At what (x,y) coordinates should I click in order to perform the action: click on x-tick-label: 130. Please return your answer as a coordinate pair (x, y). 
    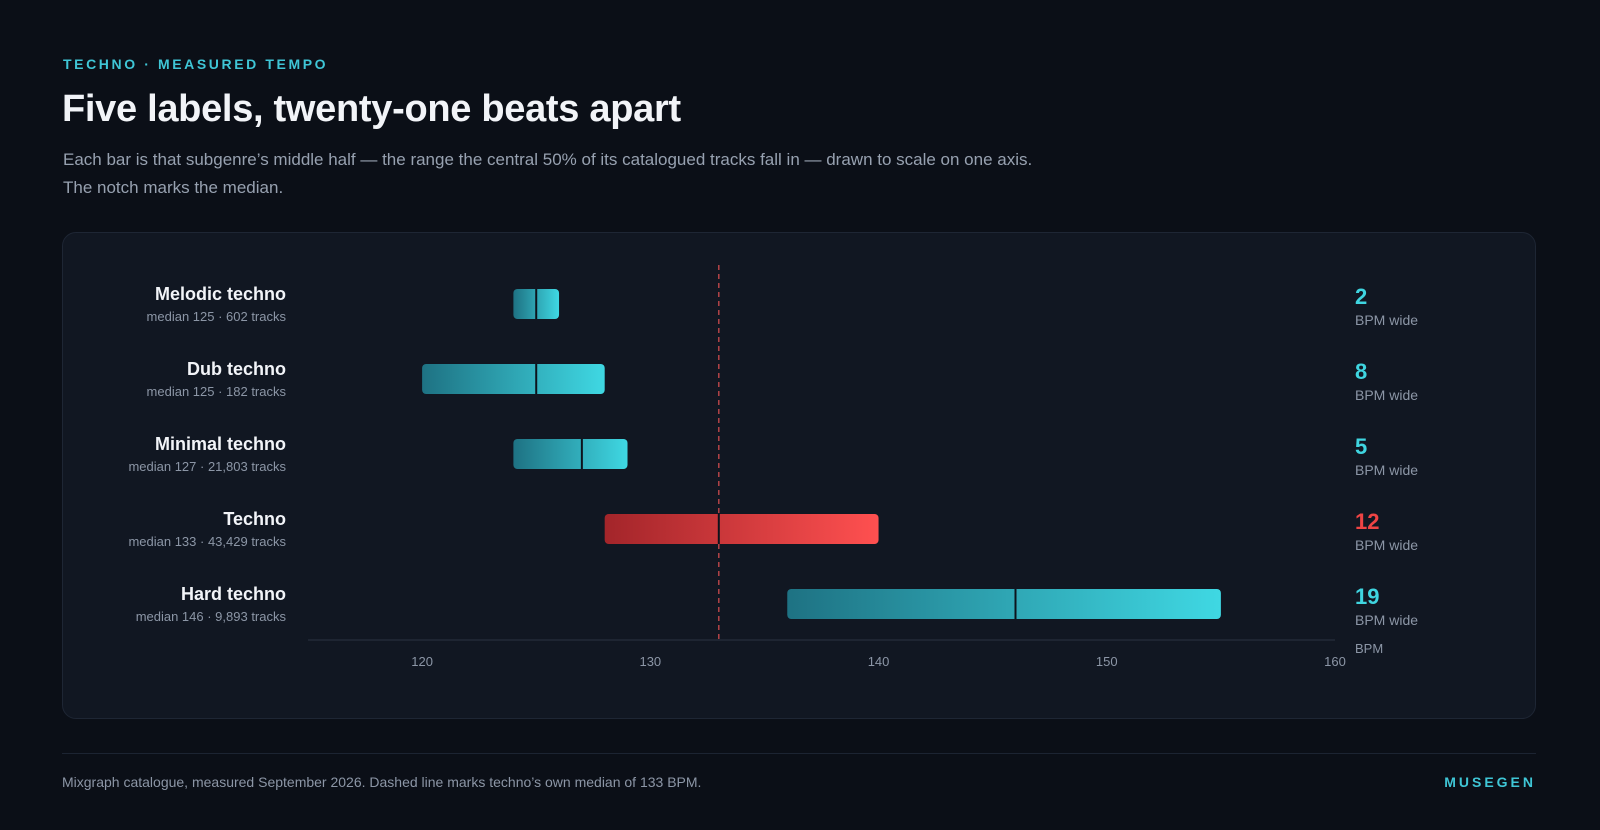
    Looking at the image, I should click on (650, 661).